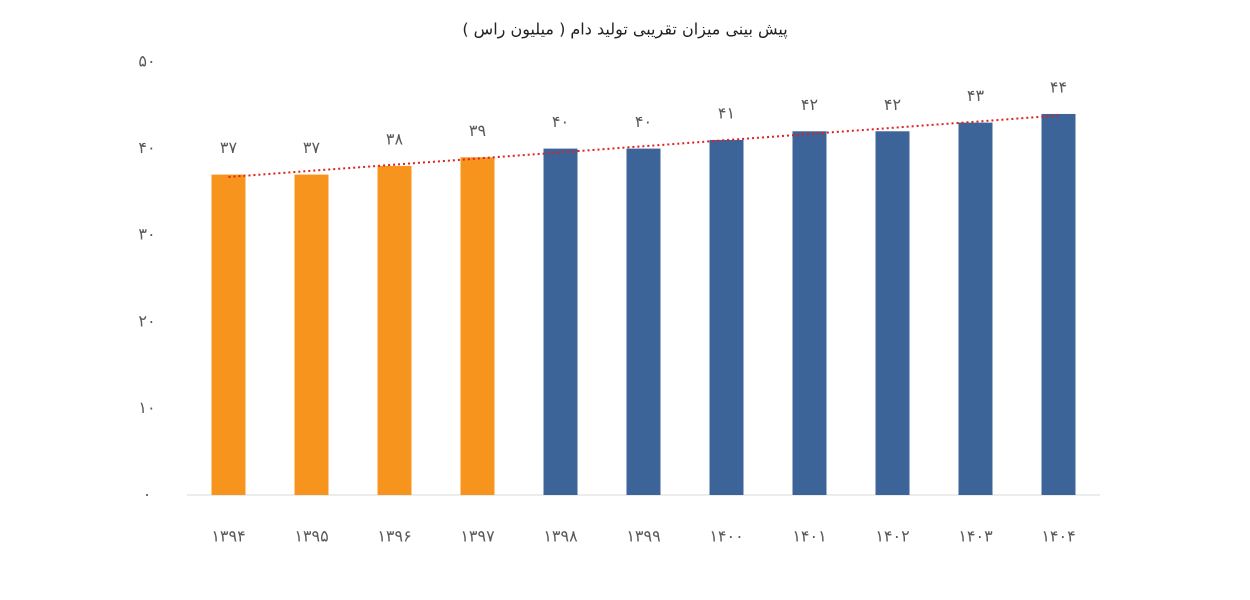  What do you see at coordinates (726, 112) in the screenshot?
I see `value-label: ۴۱` at bounding box center [726, 112].